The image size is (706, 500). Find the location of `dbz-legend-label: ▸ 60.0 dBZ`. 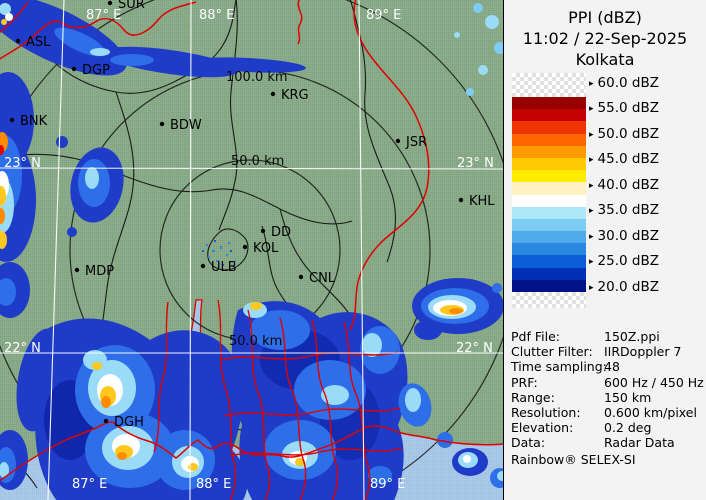

dbz-legend-label: ▸ 60.0 dBZ is located at coordinates (624, 83).